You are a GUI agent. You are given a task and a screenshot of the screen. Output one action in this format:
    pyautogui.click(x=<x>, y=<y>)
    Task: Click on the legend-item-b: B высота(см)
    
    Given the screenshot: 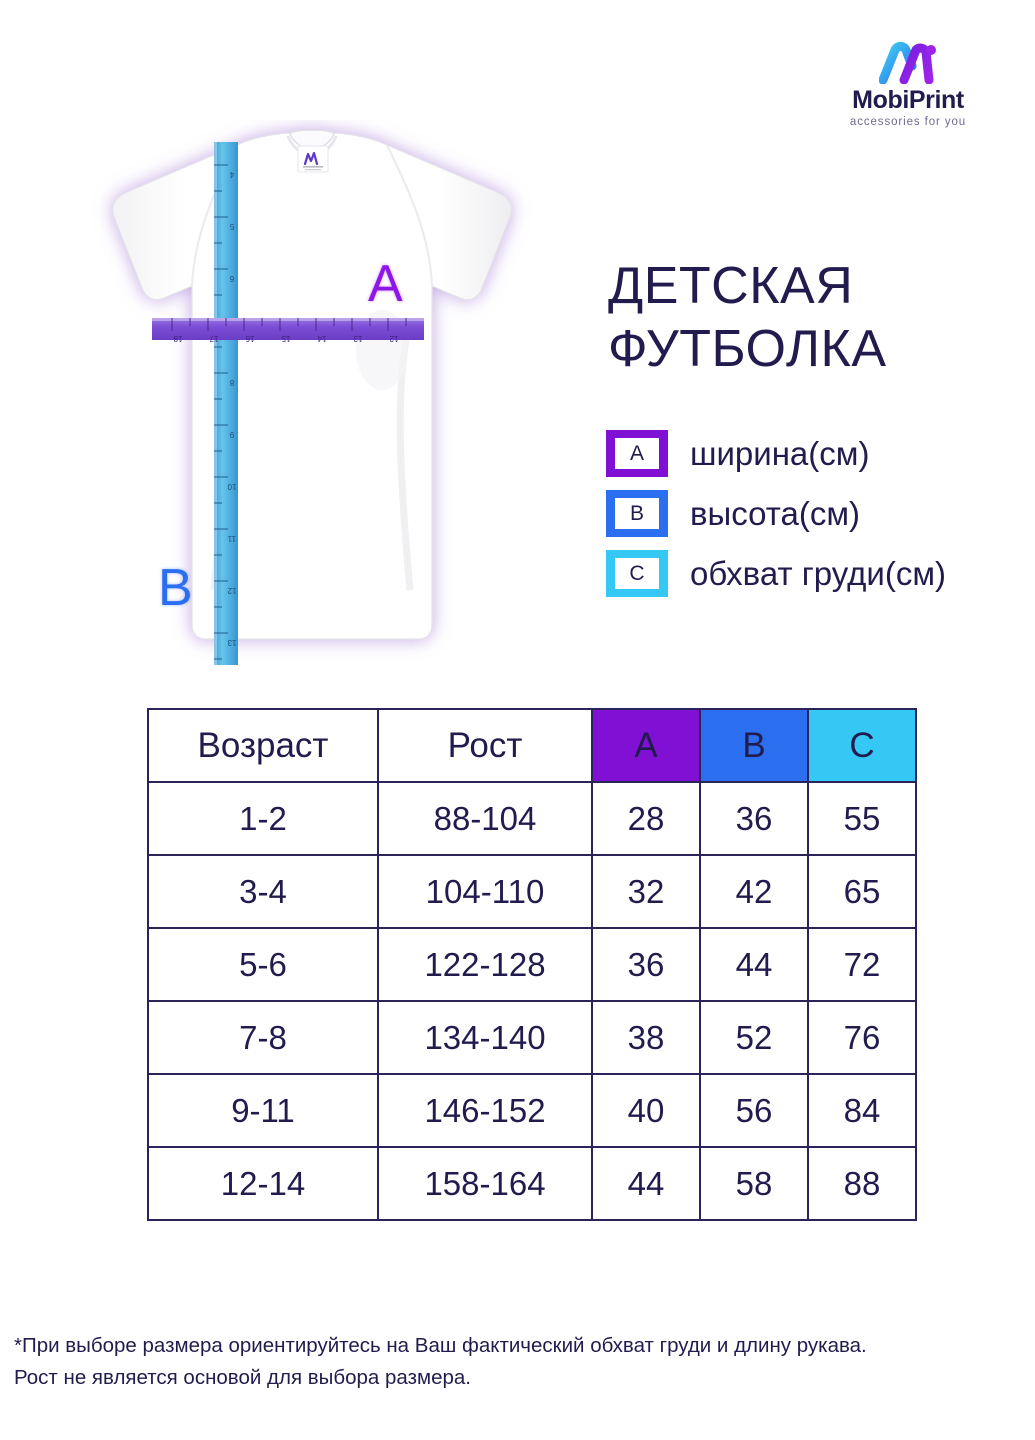 What is the action you would take?
    pyautogui.click(x=776, y=513)
    